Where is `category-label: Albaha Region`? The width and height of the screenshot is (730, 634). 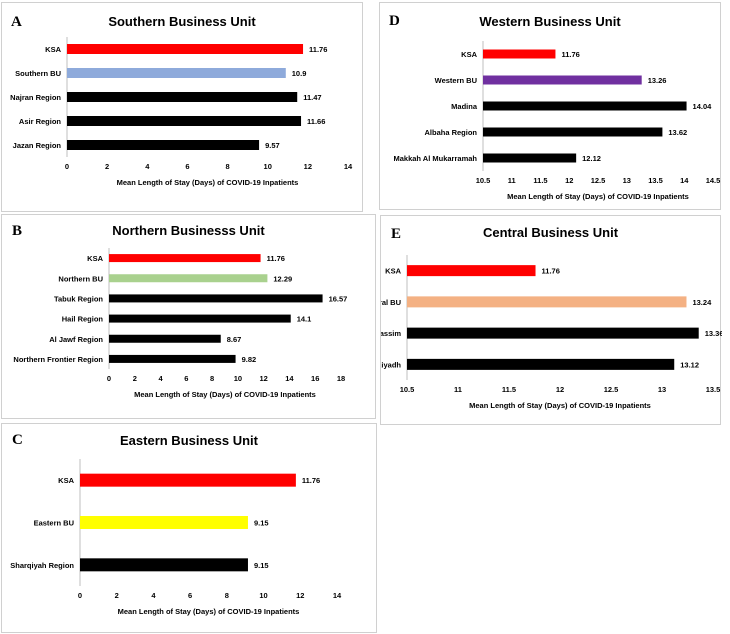 category-label: Albaha Region is located at coordinates (450, 132).